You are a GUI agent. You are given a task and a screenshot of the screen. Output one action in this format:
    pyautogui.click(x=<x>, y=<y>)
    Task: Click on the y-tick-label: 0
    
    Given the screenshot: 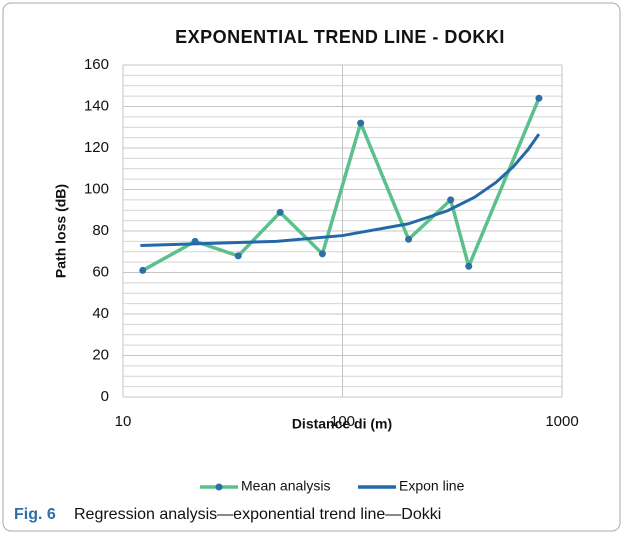 What is the action you would take?
    pyautogui.click(x=105, y=396)
    